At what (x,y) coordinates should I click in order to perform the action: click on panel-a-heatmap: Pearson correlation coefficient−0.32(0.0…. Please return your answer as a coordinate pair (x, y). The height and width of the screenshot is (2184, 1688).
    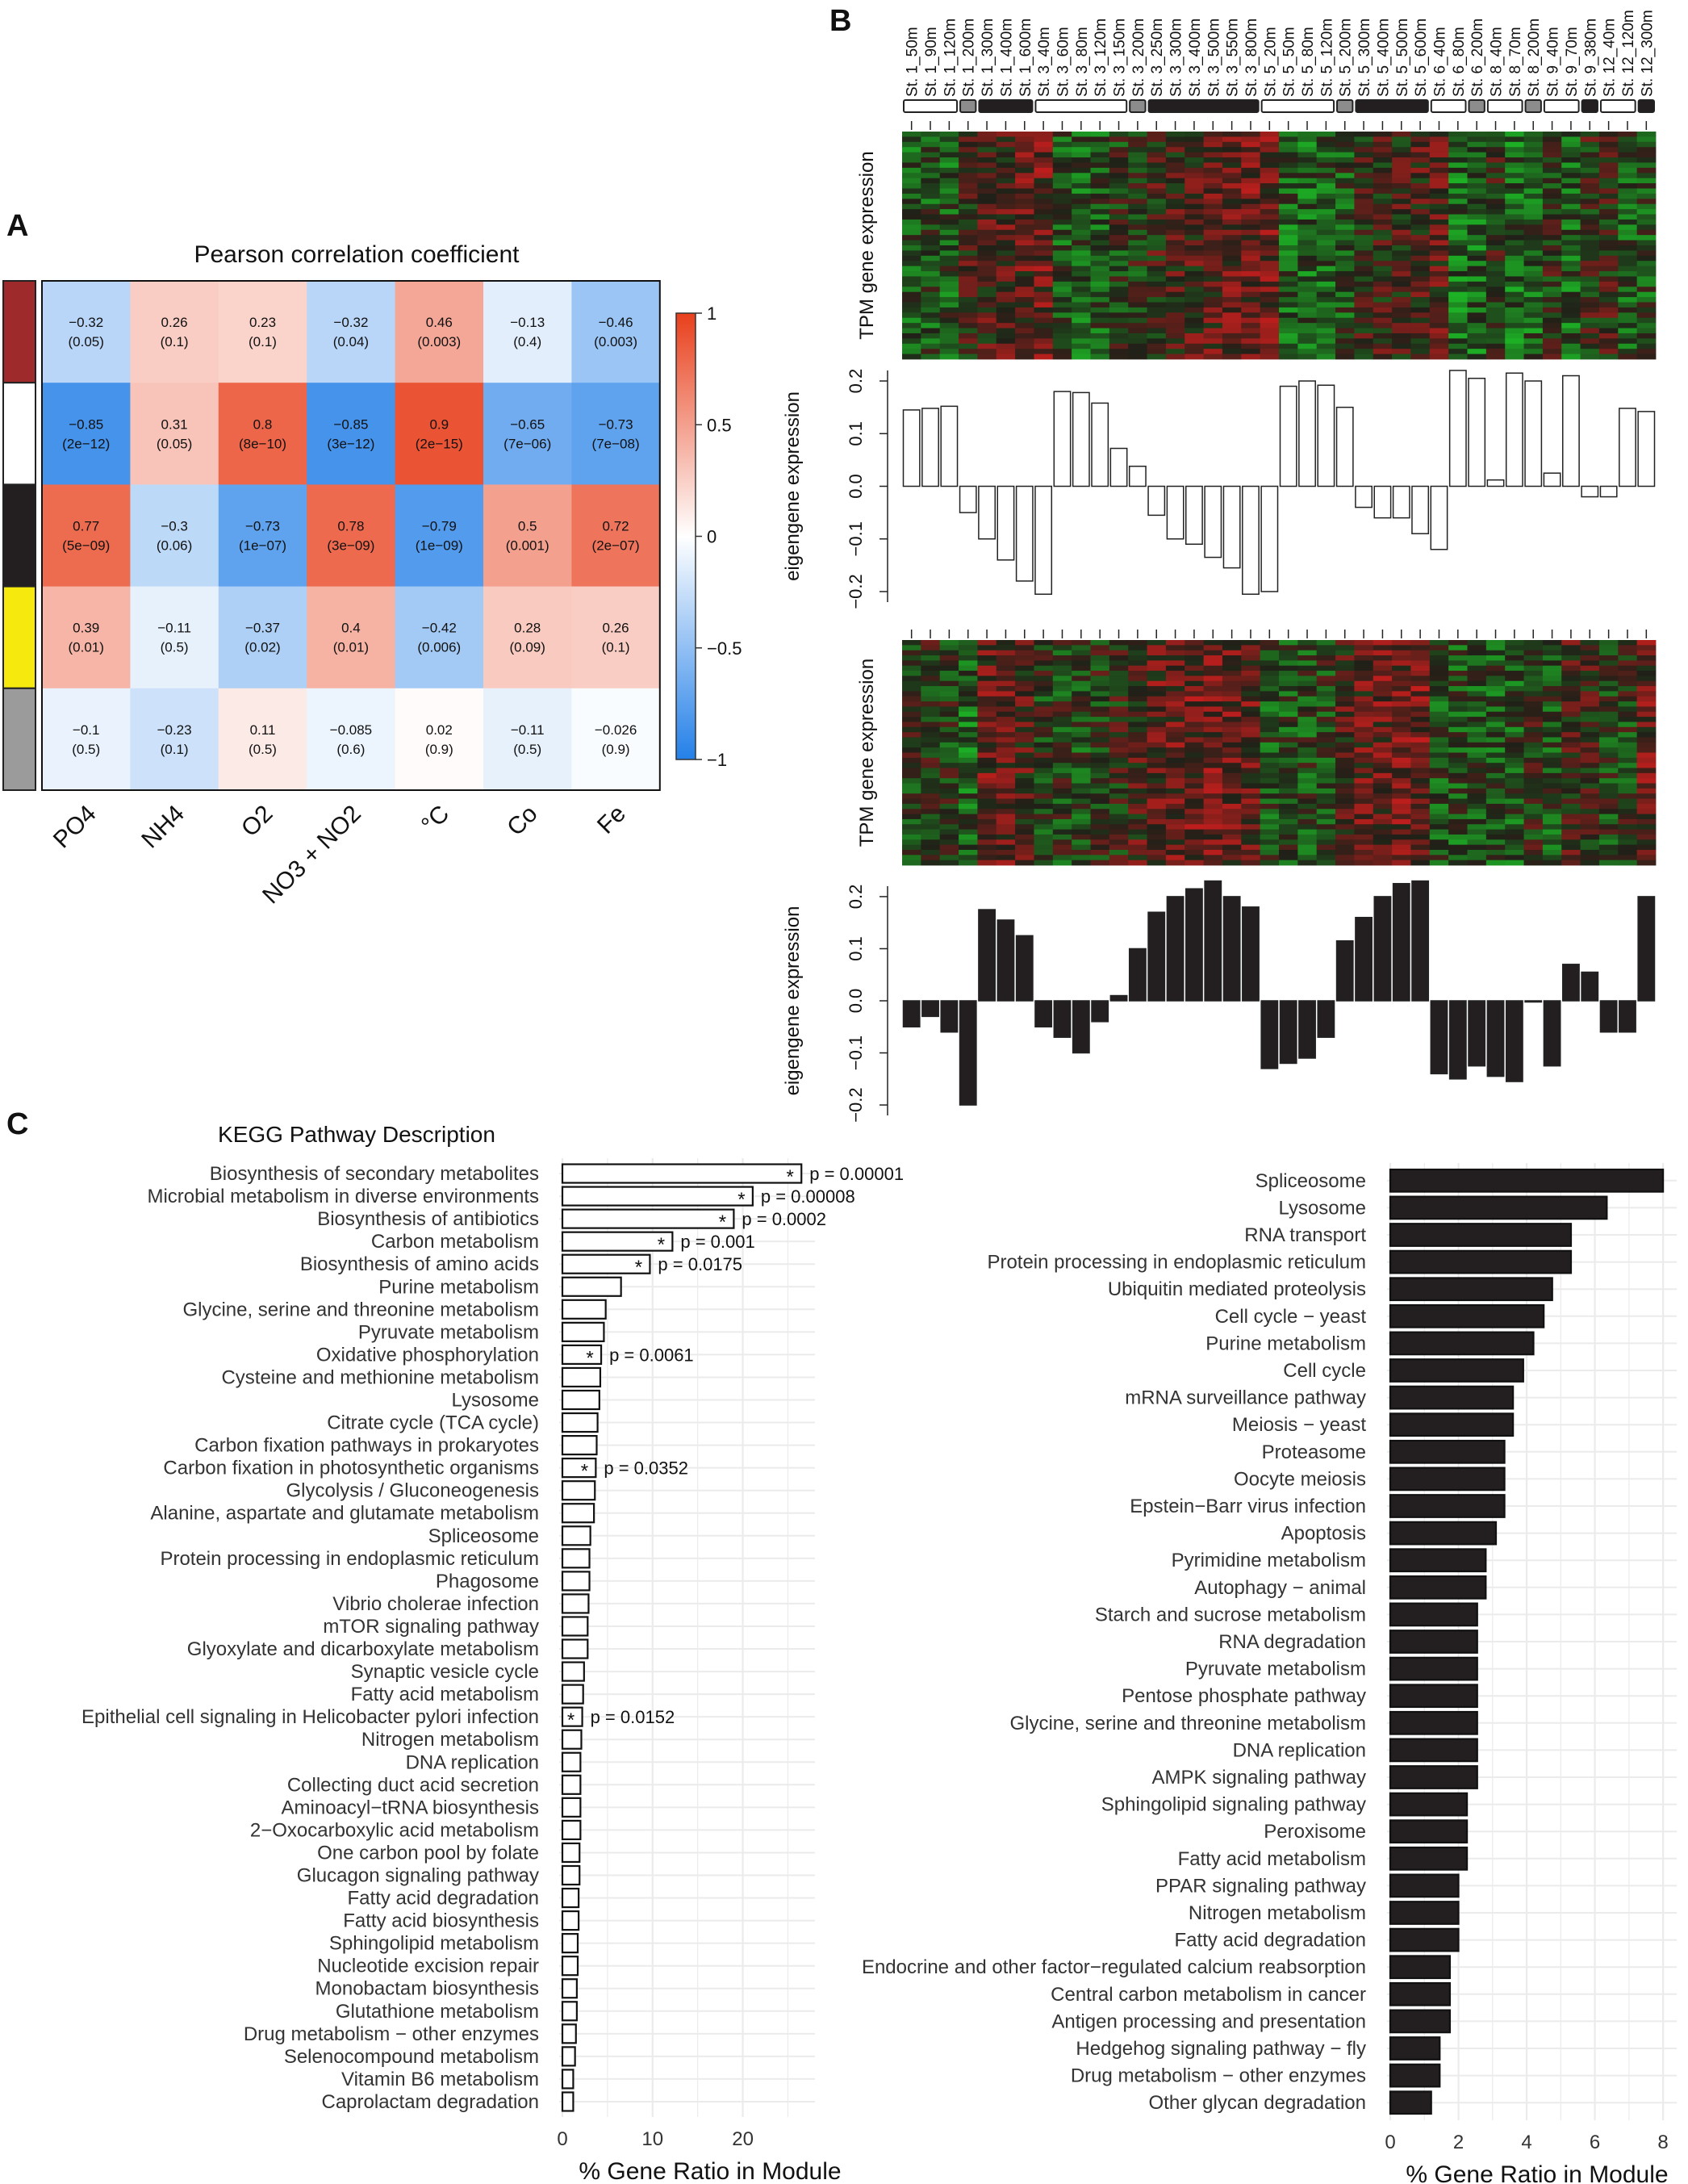
    Looking at the image, I should click on (372, 575).